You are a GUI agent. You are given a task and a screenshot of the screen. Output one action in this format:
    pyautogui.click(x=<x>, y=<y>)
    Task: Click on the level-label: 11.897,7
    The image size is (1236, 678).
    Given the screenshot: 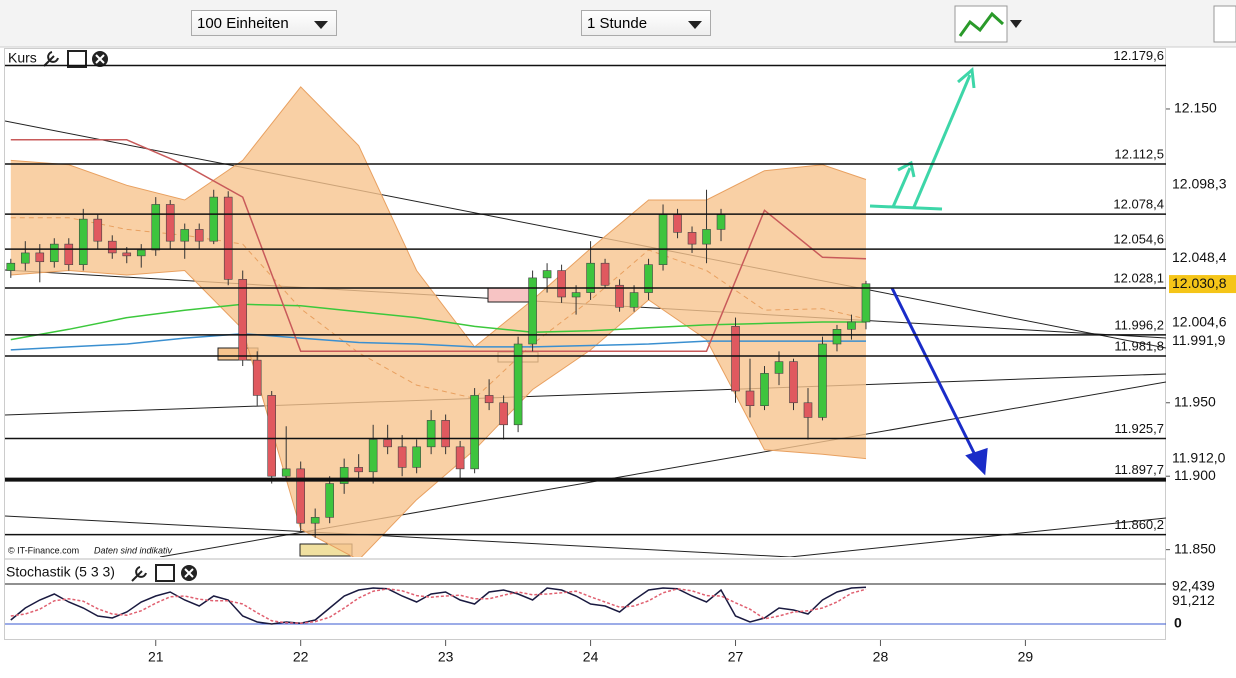 What is the action you would take?
    pyautogui.click(x=1139, y=469)
    